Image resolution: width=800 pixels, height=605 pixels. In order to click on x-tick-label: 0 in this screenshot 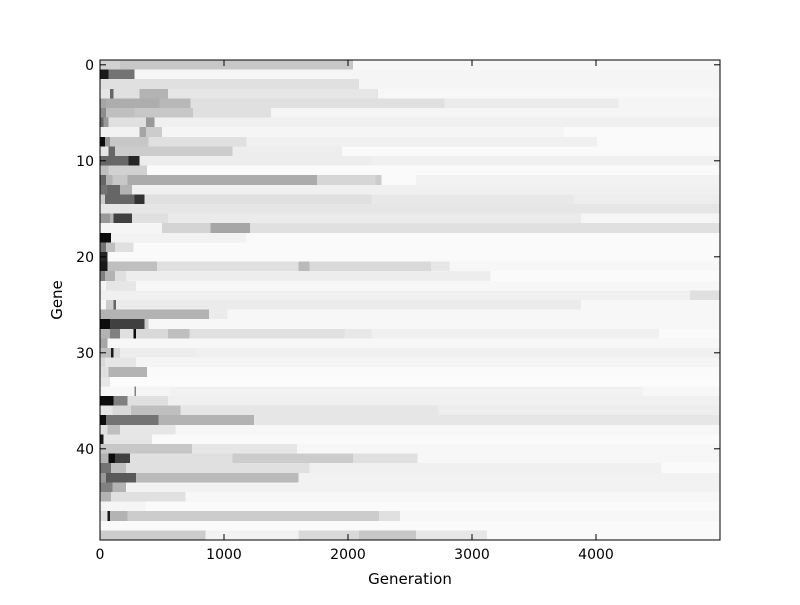, I will do `click(100, 555)`.